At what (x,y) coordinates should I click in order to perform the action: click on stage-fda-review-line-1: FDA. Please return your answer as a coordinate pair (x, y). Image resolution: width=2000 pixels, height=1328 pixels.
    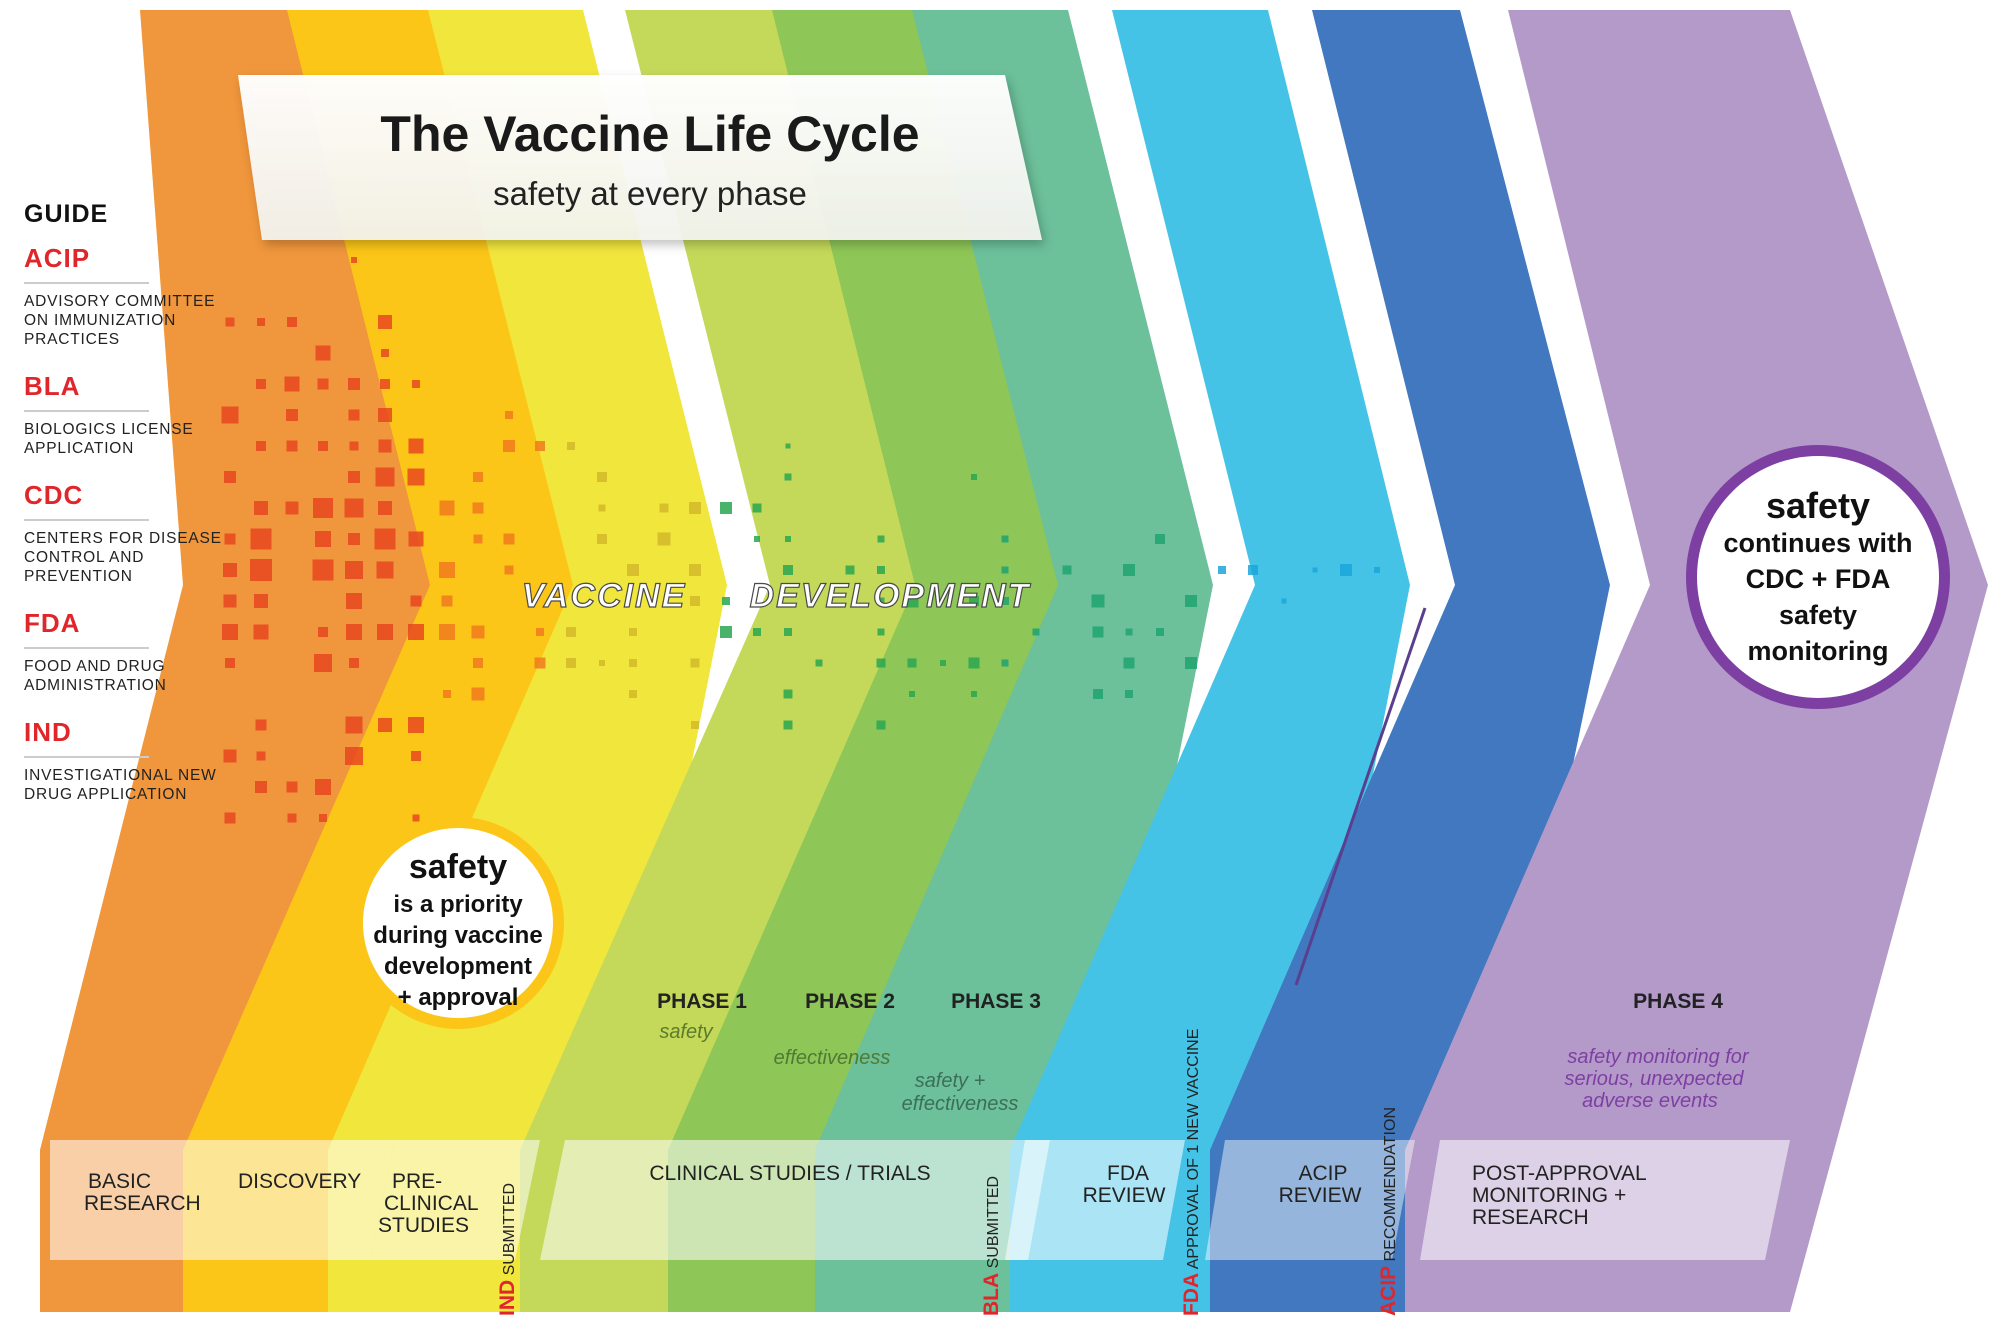
    Looking at the image, I should click on (1128, 1173).